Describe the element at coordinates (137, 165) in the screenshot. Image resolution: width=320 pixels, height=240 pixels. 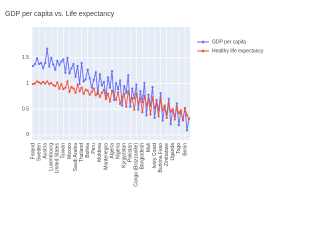
I see `x-tick-label: Congo (Brazzaville)` at that location.